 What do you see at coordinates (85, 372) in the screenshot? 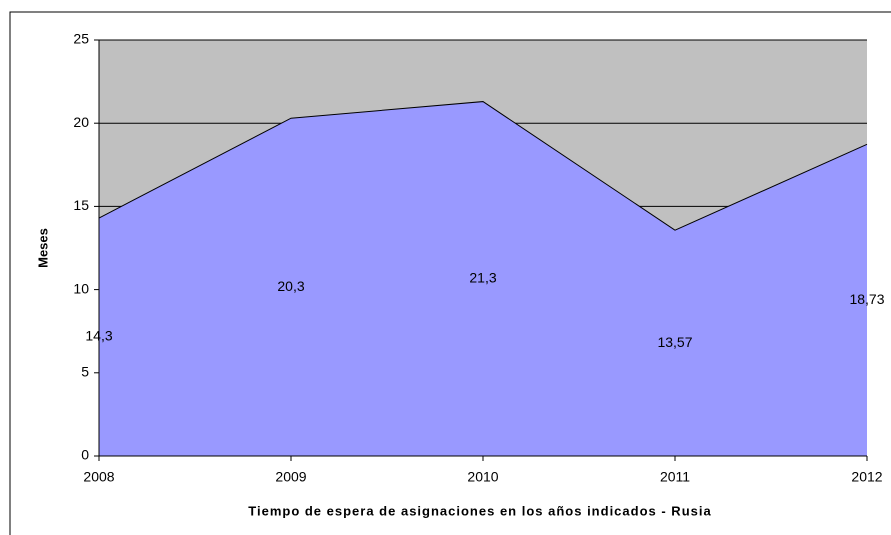
I see `y-tick-label: 5` at bounding box center [85, 372].